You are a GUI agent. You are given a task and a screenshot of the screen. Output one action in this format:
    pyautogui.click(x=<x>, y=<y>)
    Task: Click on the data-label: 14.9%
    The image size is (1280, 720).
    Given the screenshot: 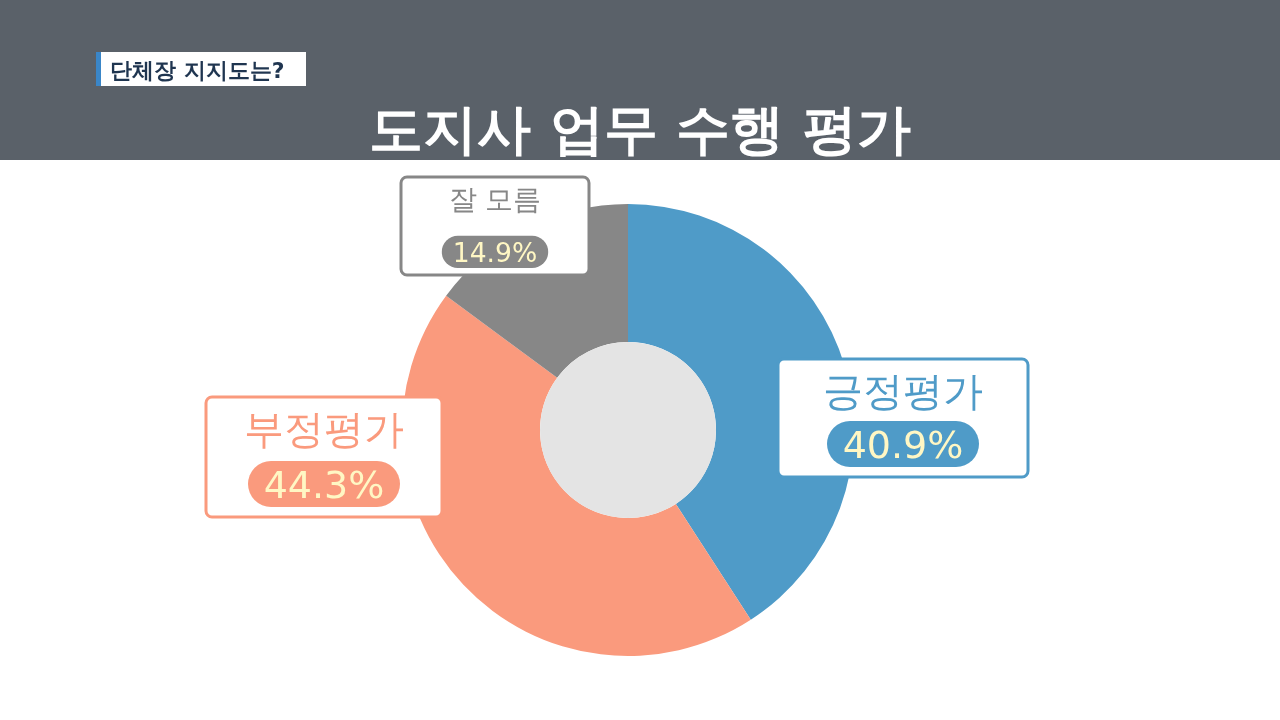 What is the action you would take?
    pyautogui.click(x=495, y=252)
    